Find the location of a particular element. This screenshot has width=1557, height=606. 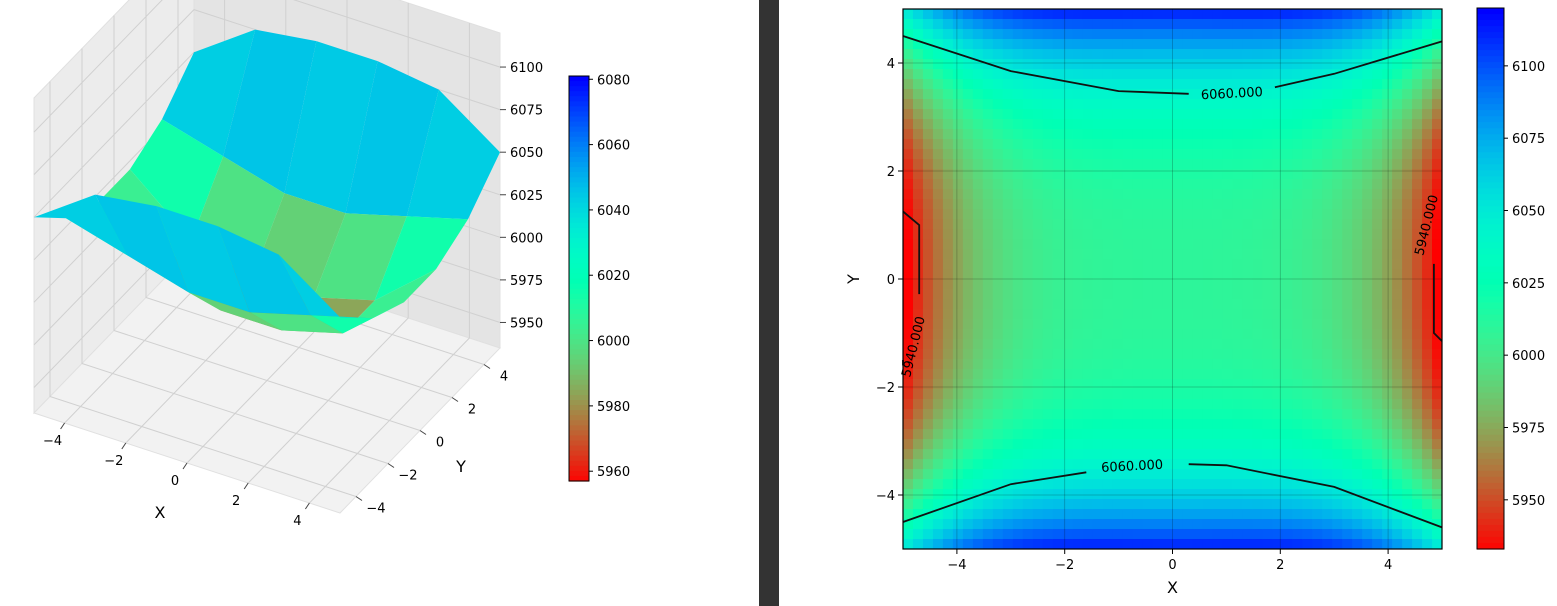

y-tick-label: 4 is located at coordinates (504, 377).